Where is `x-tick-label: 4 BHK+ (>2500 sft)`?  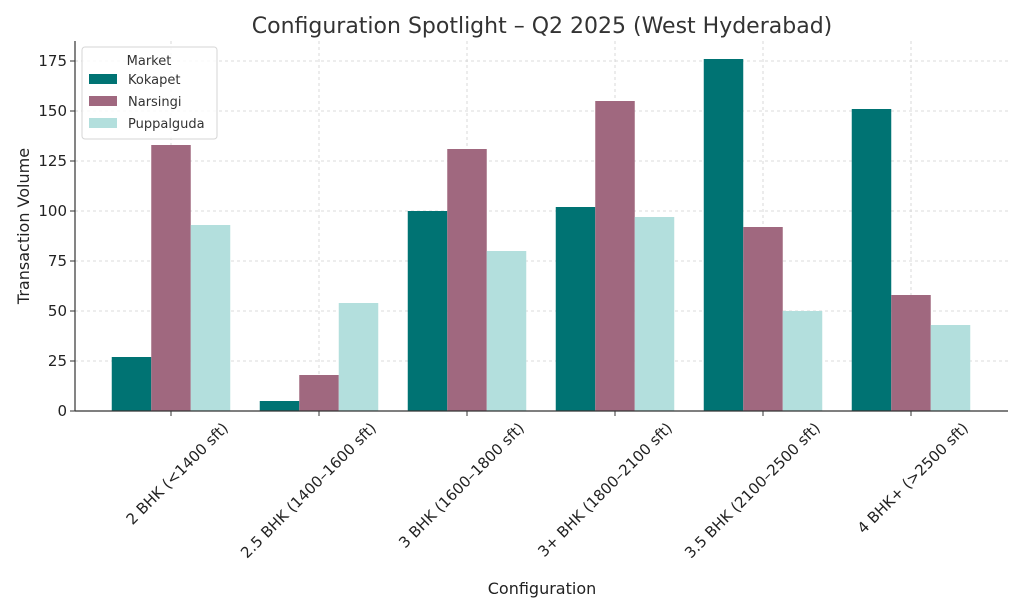 x-tick-label: 4 BHK+ (>2500 sft) is located at coordinates (913, 478).